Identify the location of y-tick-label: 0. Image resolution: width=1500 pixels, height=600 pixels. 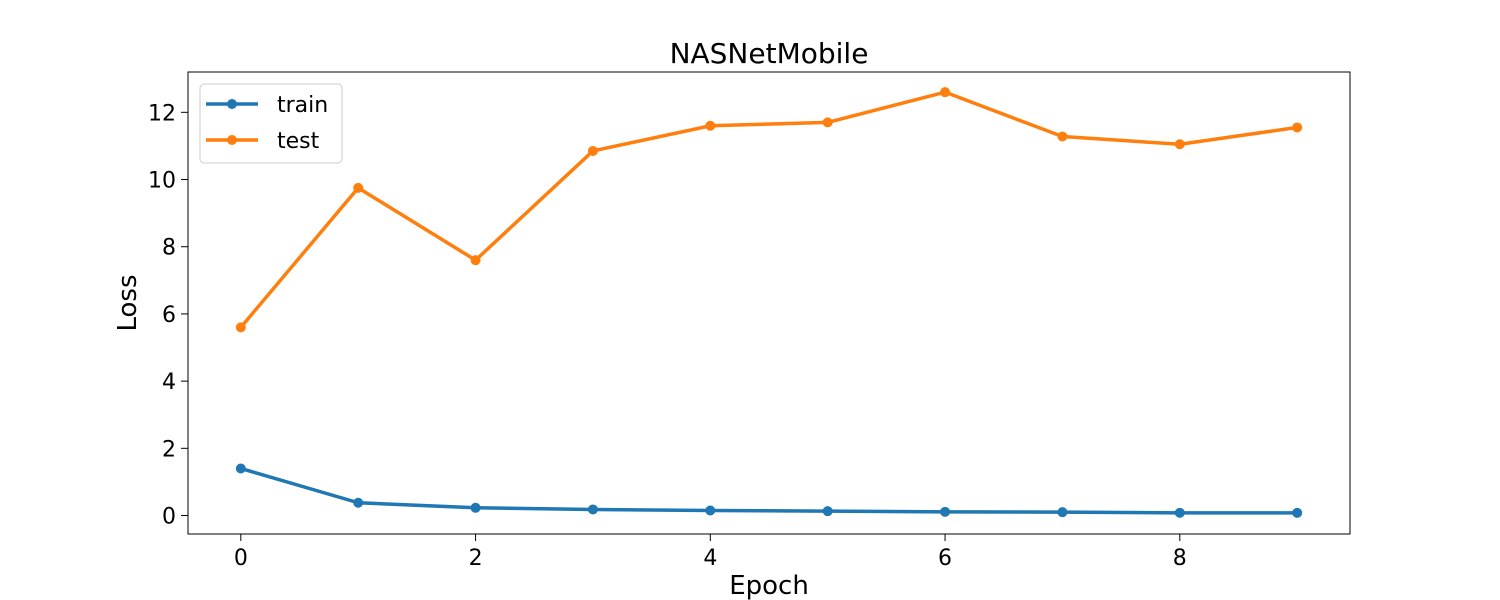
(169, 517).